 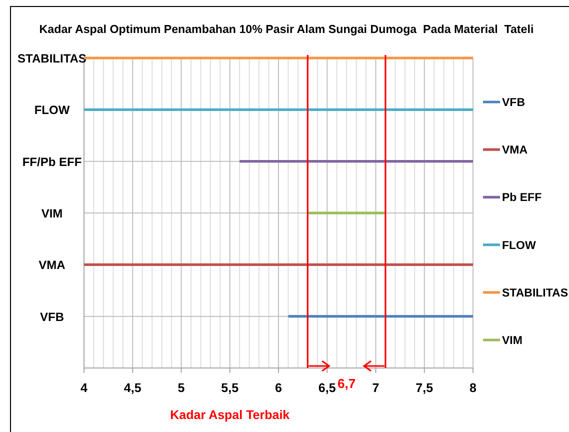 I want to click on legend-label: STABILITAS, so click(x=535, y=293).